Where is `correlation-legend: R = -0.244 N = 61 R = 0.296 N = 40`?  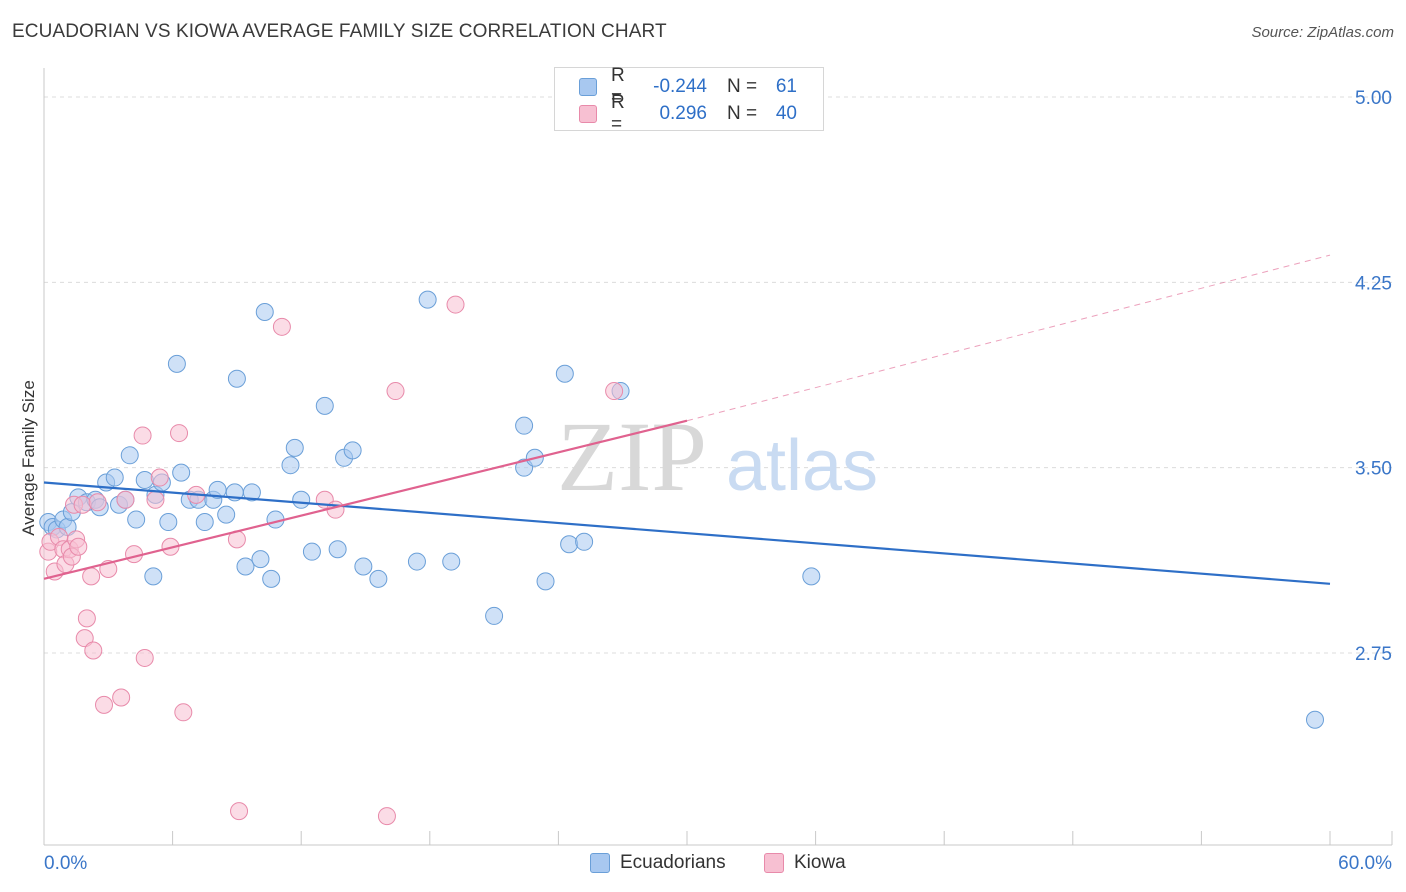 correlation-legend: R = -0.244 N = 61 R = 0.296 N = 40 is located at coordinates (689, 100).